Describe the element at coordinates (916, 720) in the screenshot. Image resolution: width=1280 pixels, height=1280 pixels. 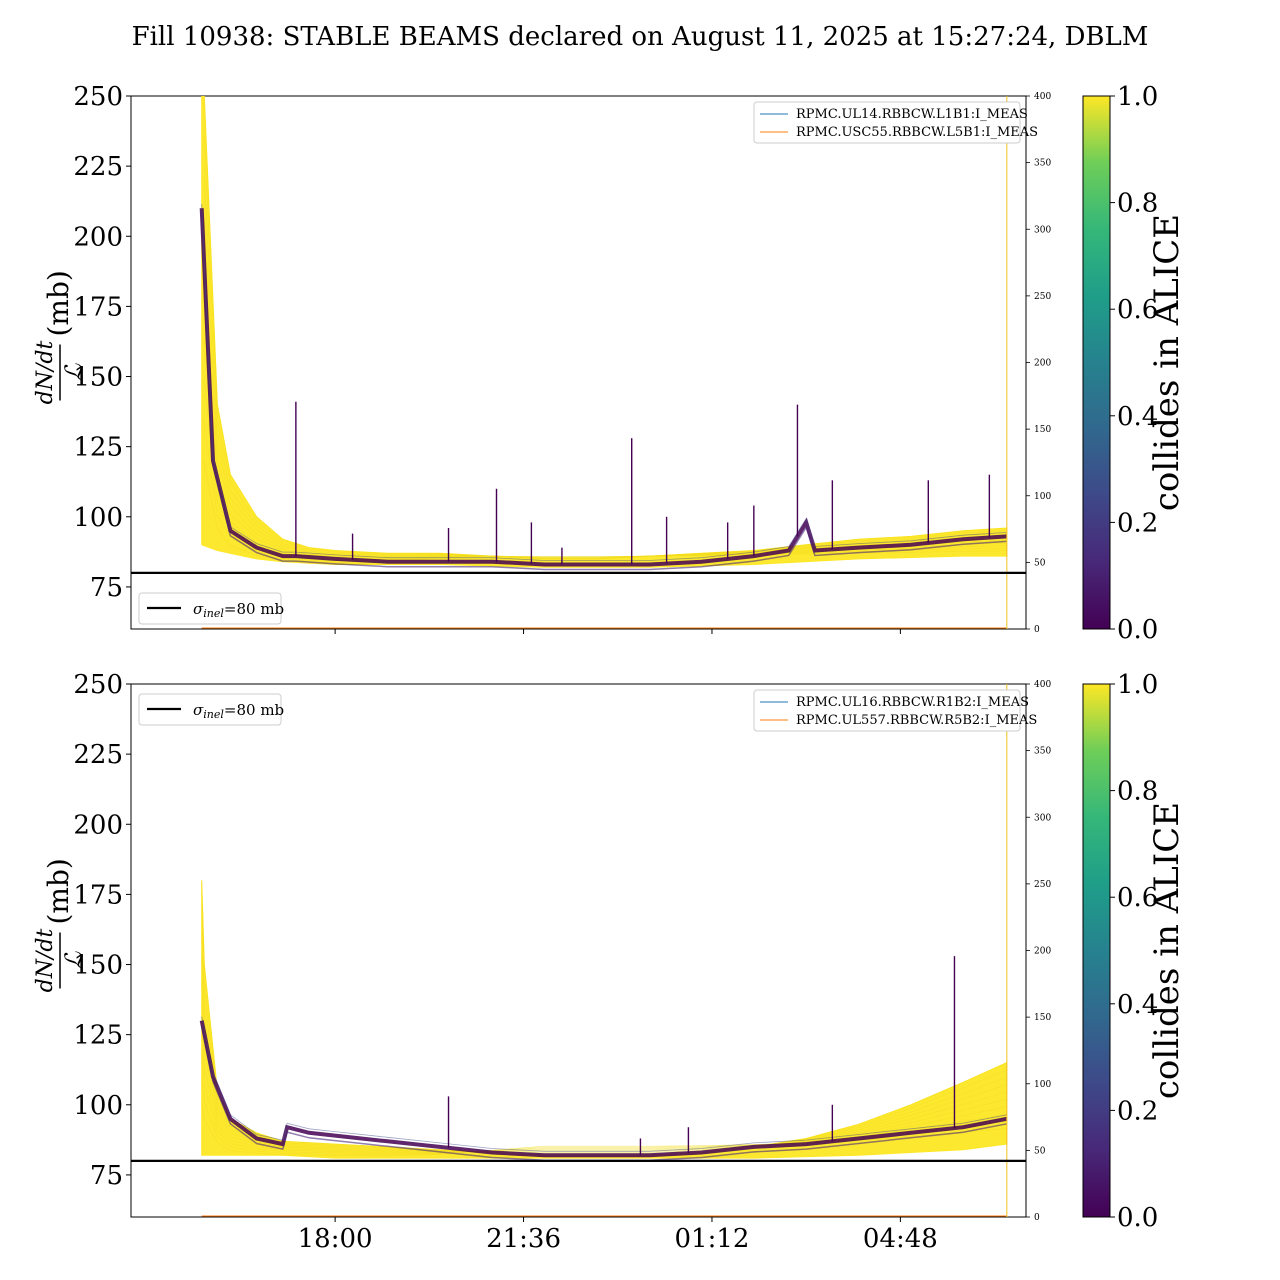
I see `secondary-legend-label: RPMC.UL557.RBBCW.R5B2:I_MEAS` at that location.